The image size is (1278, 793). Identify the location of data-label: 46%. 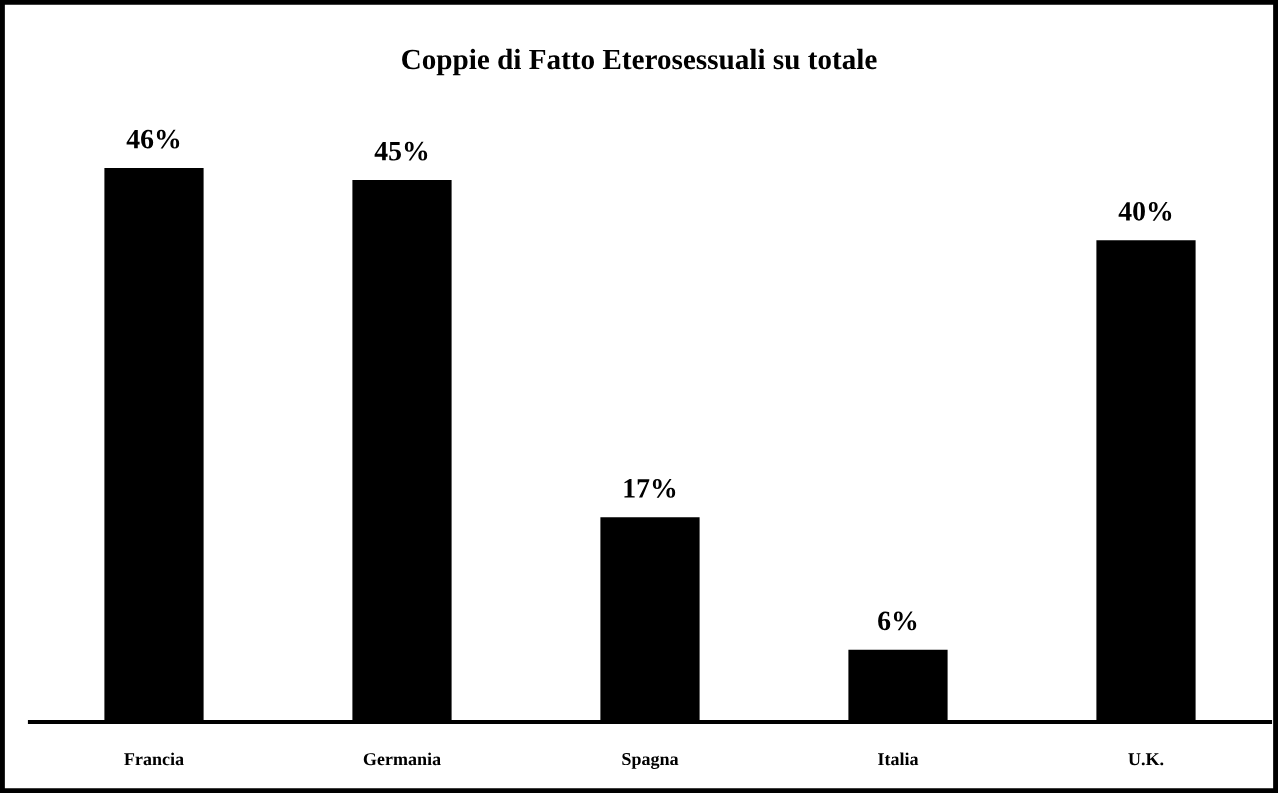
(153, 139).